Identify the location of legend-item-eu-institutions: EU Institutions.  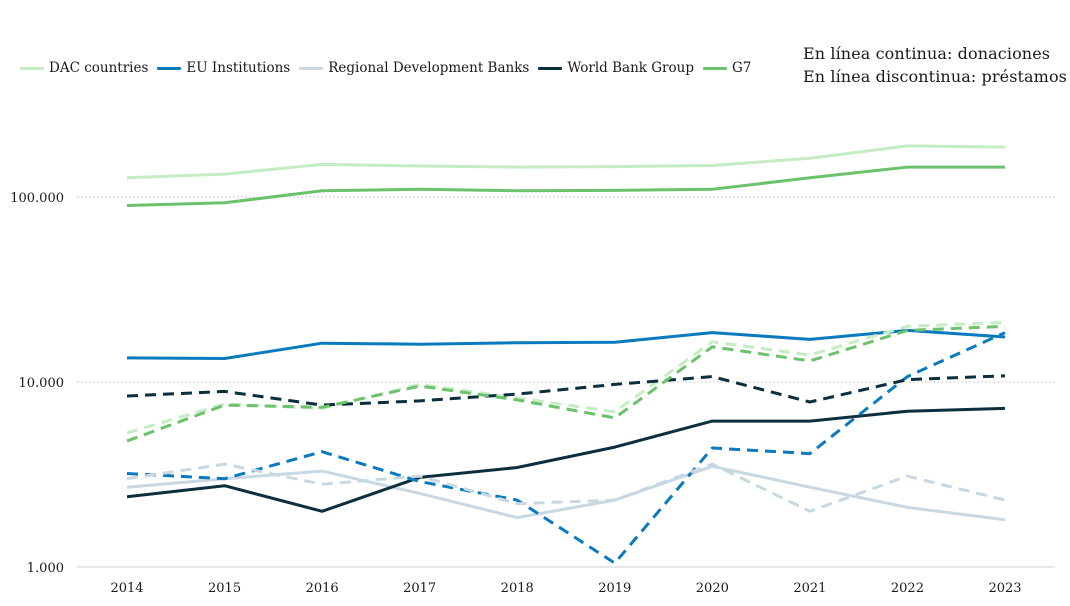
(223, 68).